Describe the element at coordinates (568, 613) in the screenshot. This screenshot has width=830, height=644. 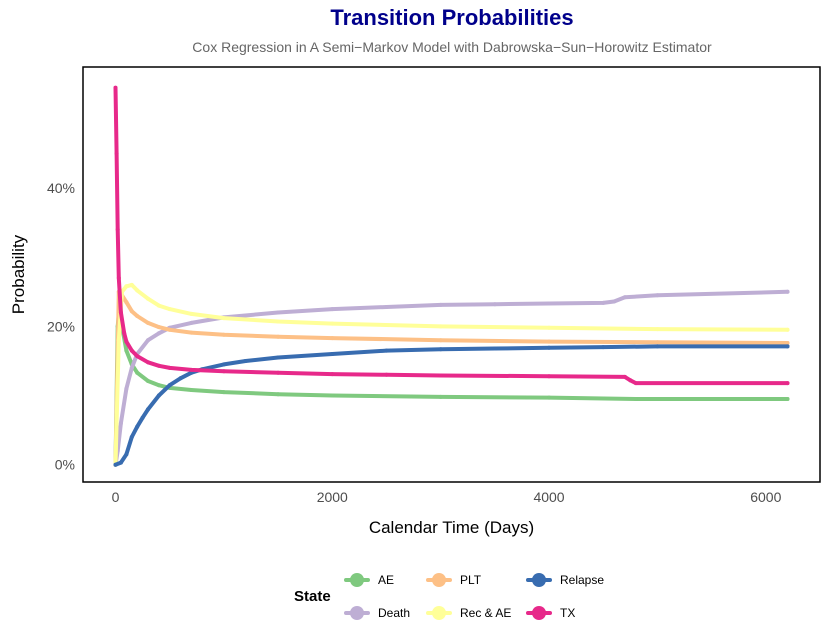
I see `legend-label-tx: TX` at that location.